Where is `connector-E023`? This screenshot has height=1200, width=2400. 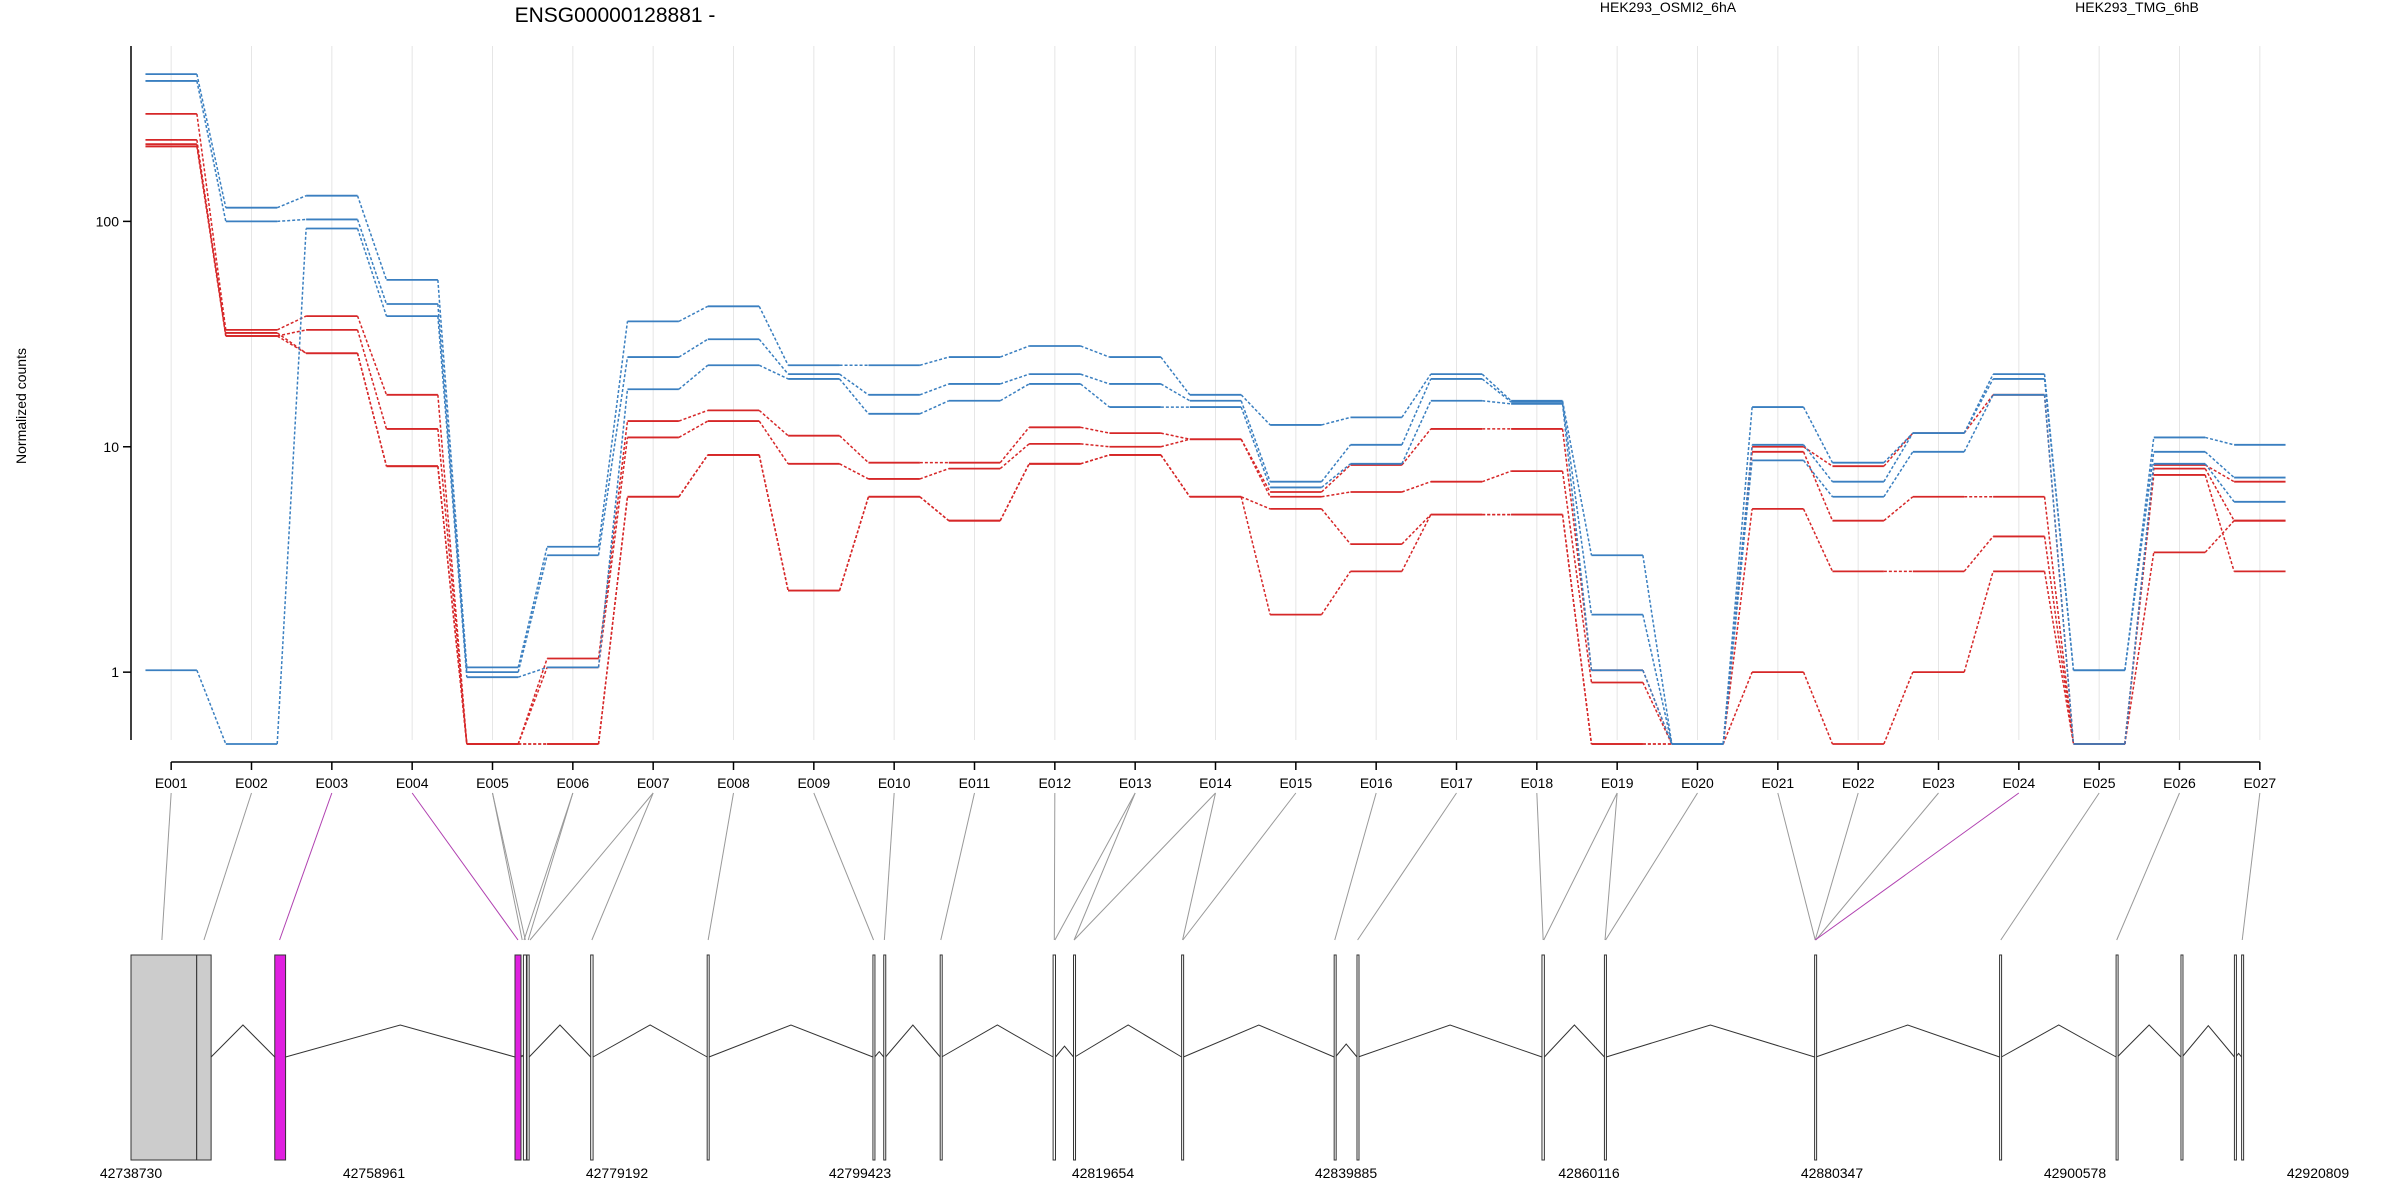 connector-E023 is located at coordinates (1877, 866).